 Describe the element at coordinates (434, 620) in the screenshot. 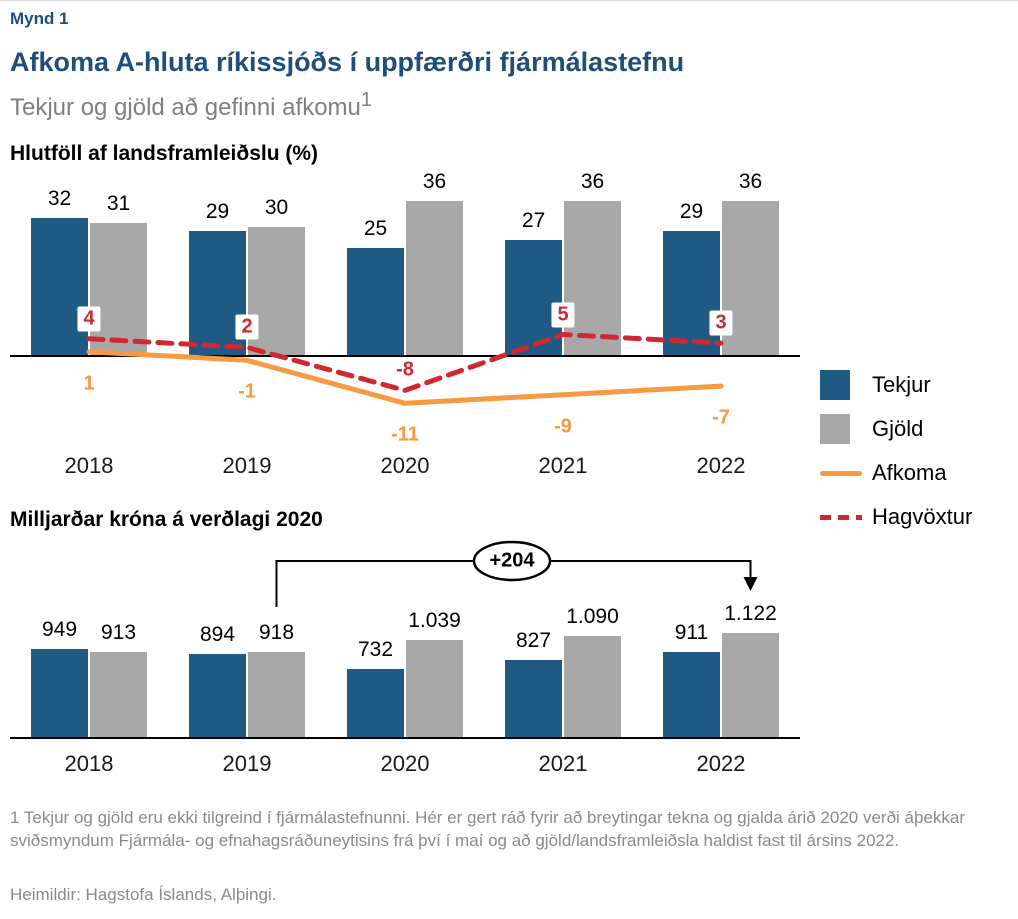

I see `bar-value-label: 1.039` at that location.